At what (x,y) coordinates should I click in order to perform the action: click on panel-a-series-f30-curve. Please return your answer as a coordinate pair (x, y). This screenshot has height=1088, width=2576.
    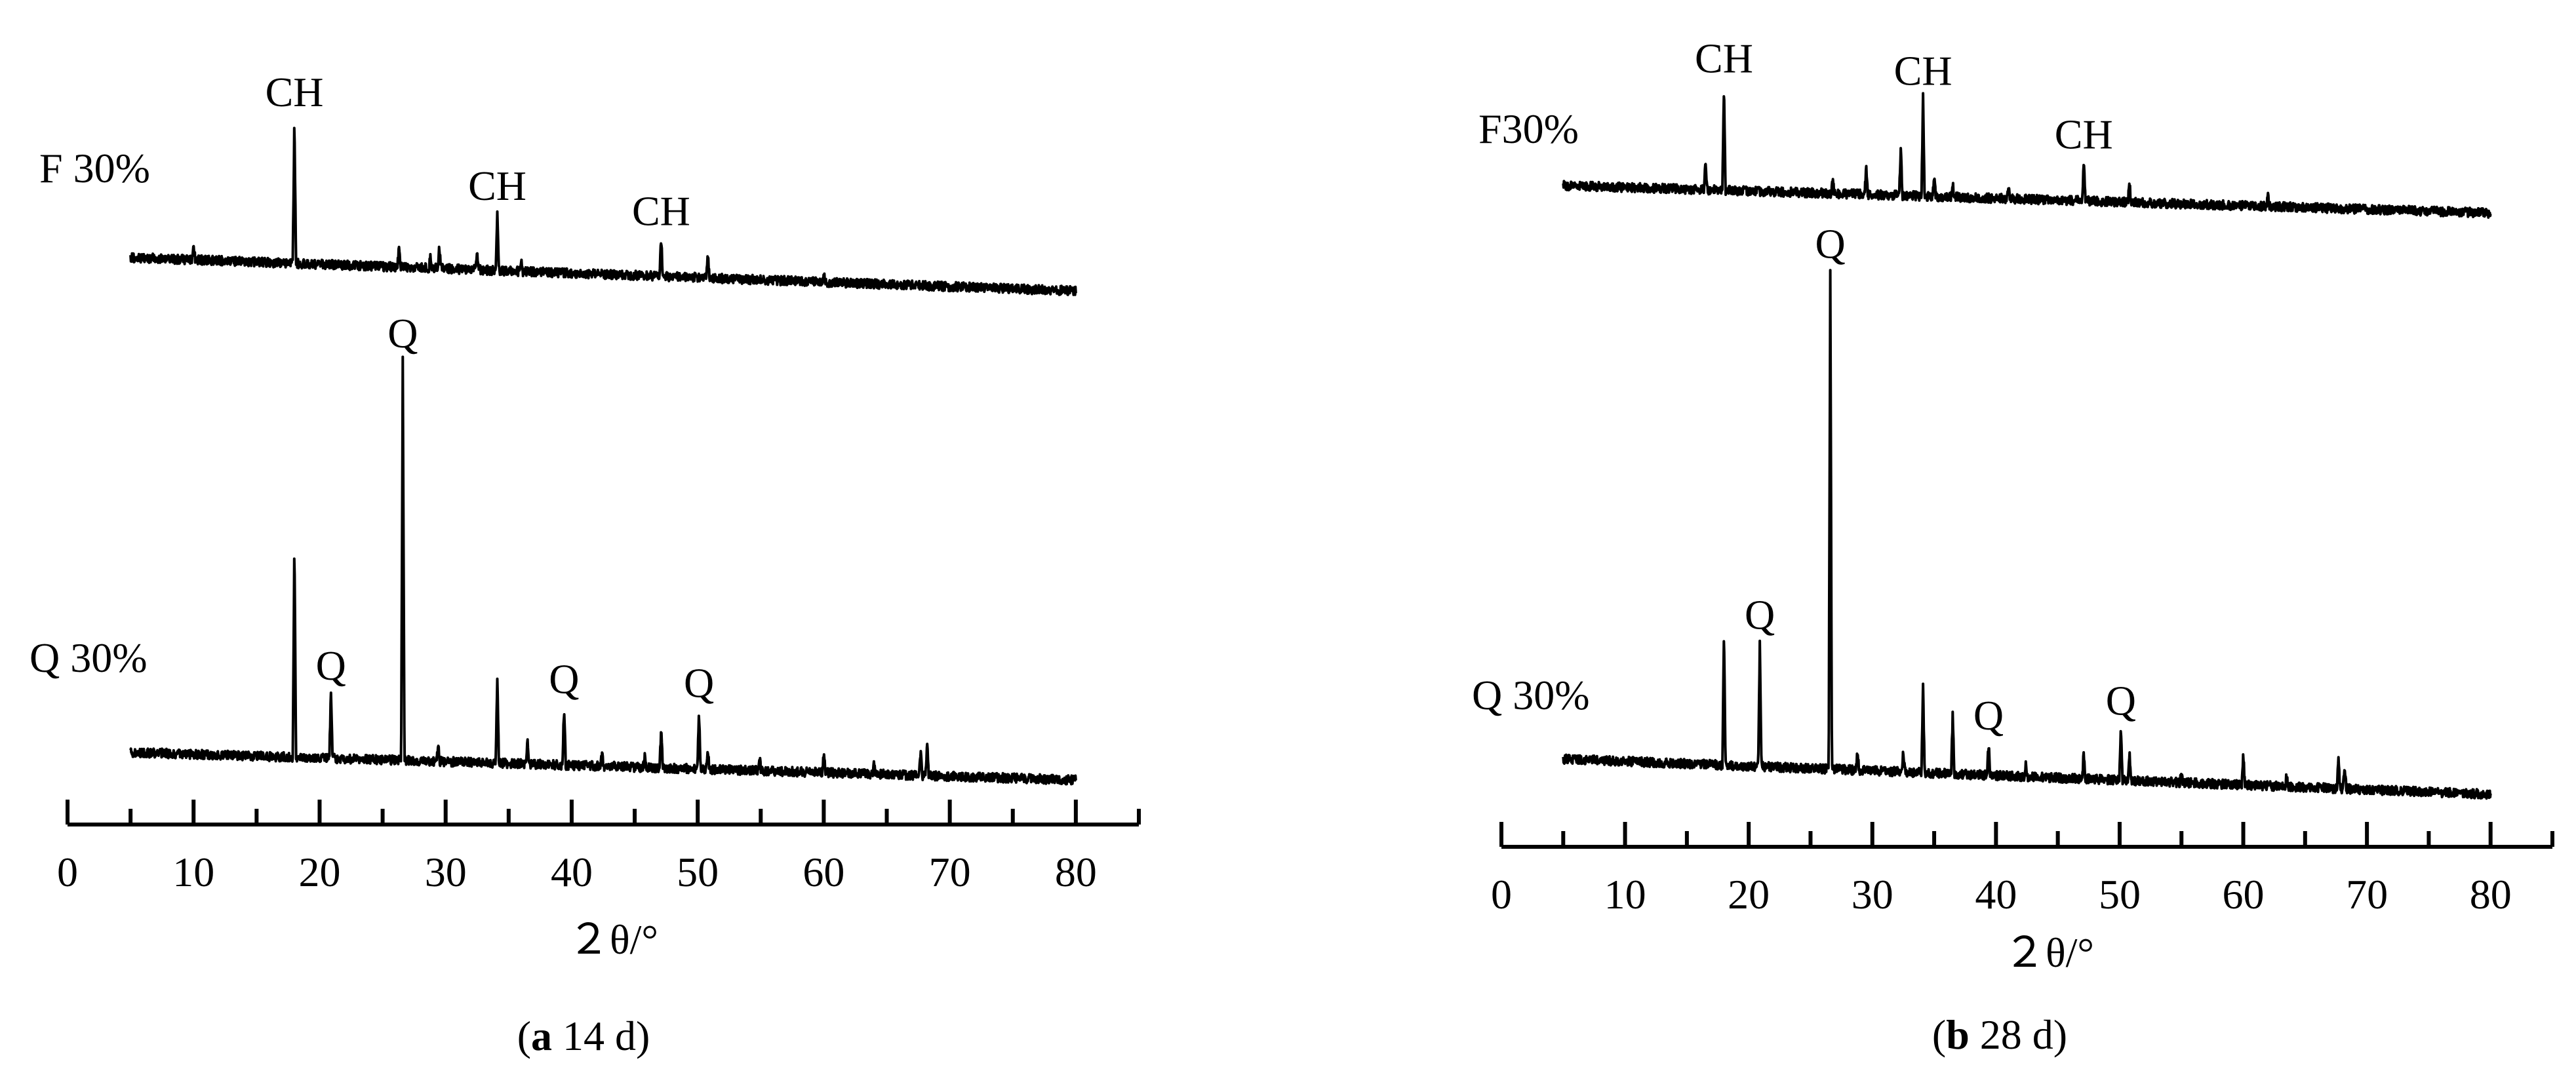
    Looking at the image, I should click on (603, 211).